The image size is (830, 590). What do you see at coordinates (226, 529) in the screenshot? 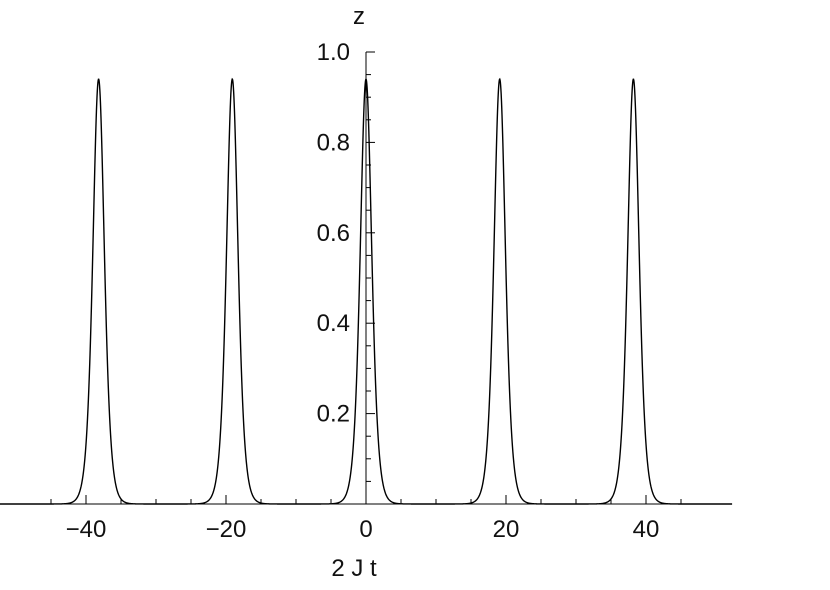
I see `x-tick-label: −20` at bounding box center [226, 529].